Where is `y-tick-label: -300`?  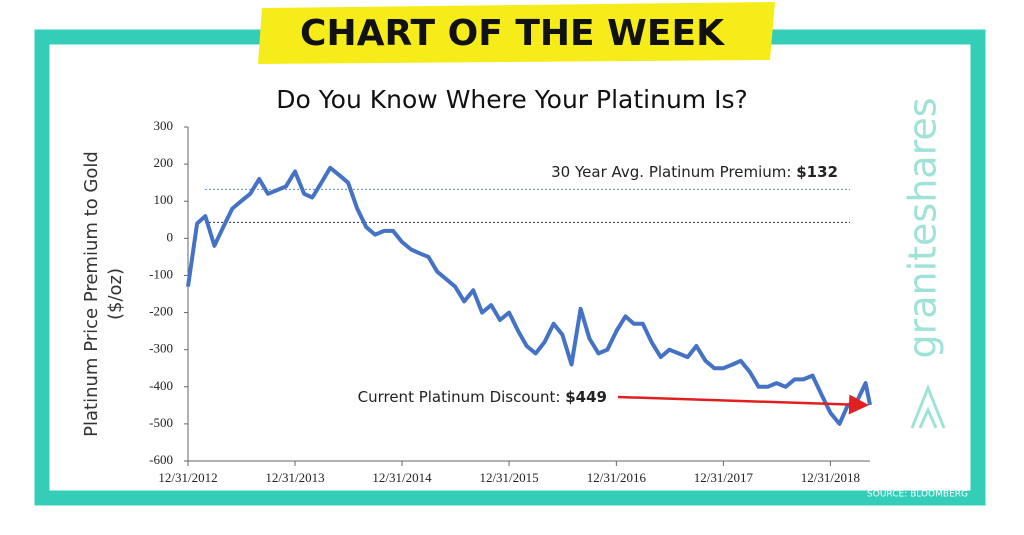
y-tick-label: -300 is located at coordinates (161, 348).